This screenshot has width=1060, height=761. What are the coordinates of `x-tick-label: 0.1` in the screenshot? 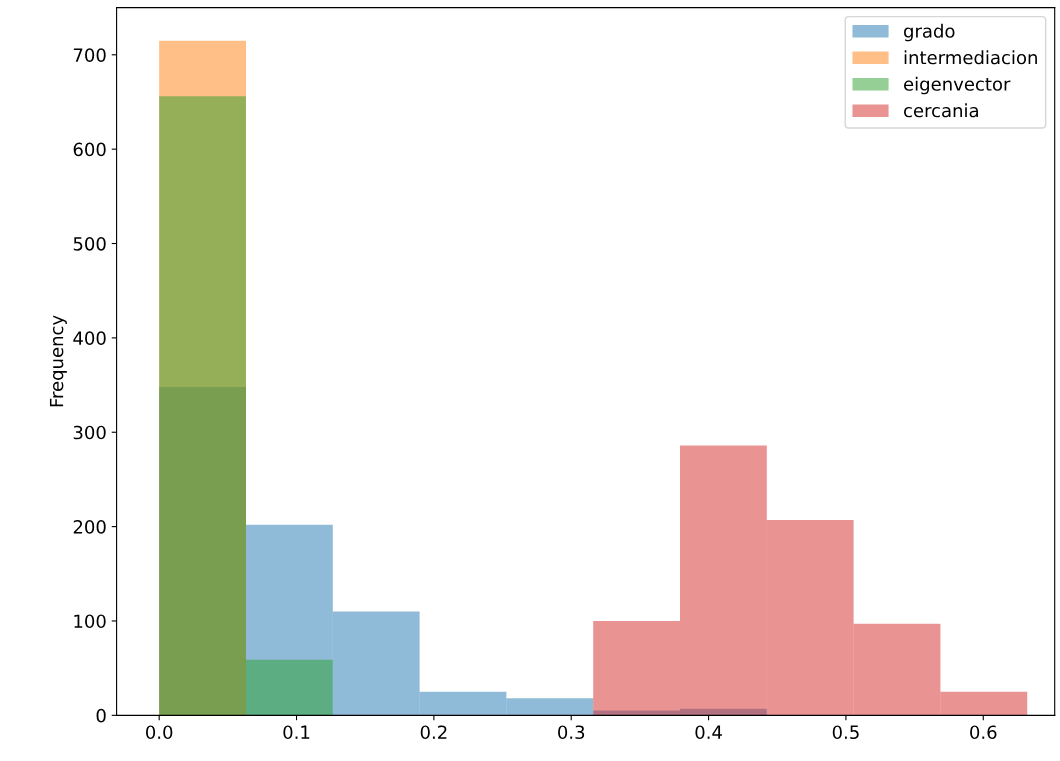 It's located at (296, 732).